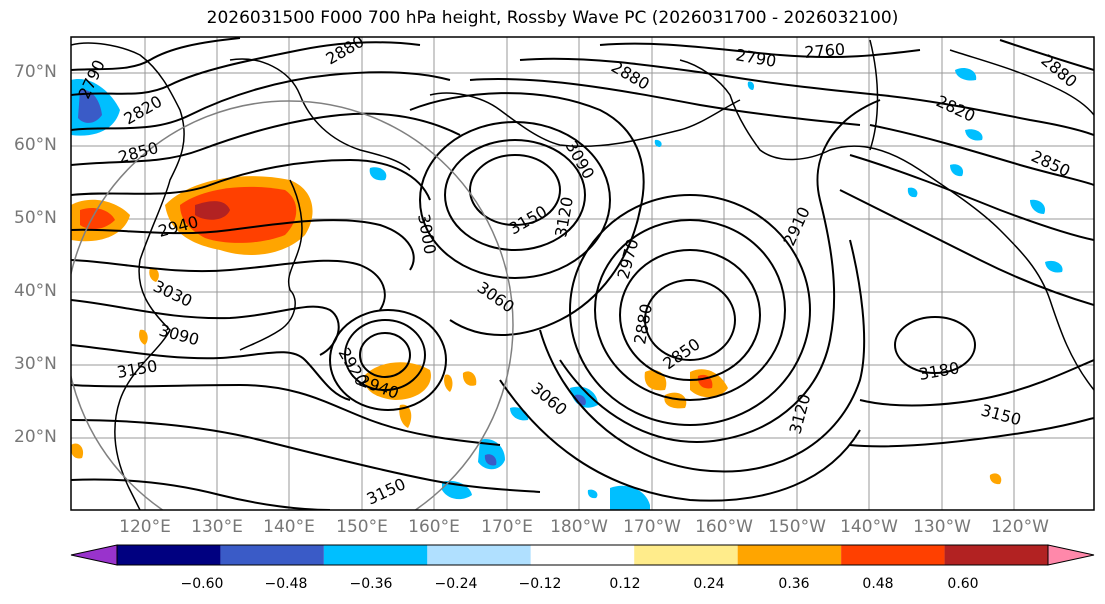 The height and width of the screenshot is (604, 1105). What do you see at coordinates (507, 527) in the screenshot?
I see `lon-label: 170°E` at bounding box center [507, 527].